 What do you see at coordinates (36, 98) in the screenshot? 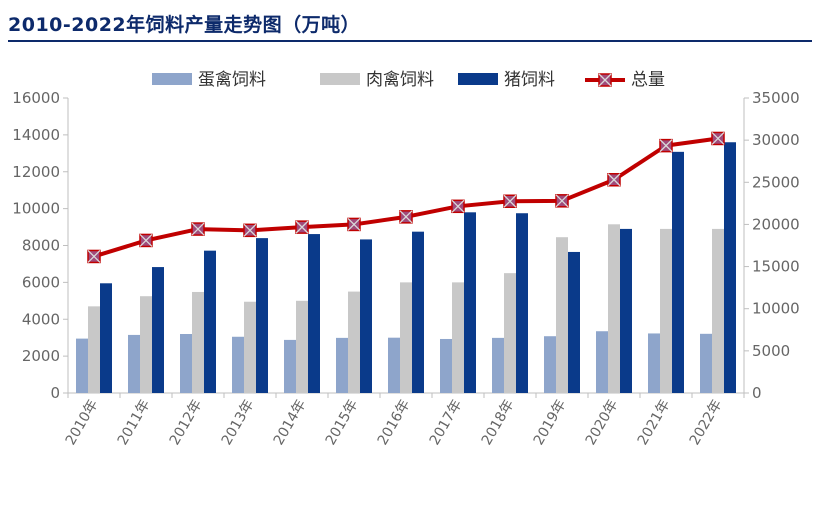
I see `left-axis-tick-label: 16000` at bounding box center [36, 98].